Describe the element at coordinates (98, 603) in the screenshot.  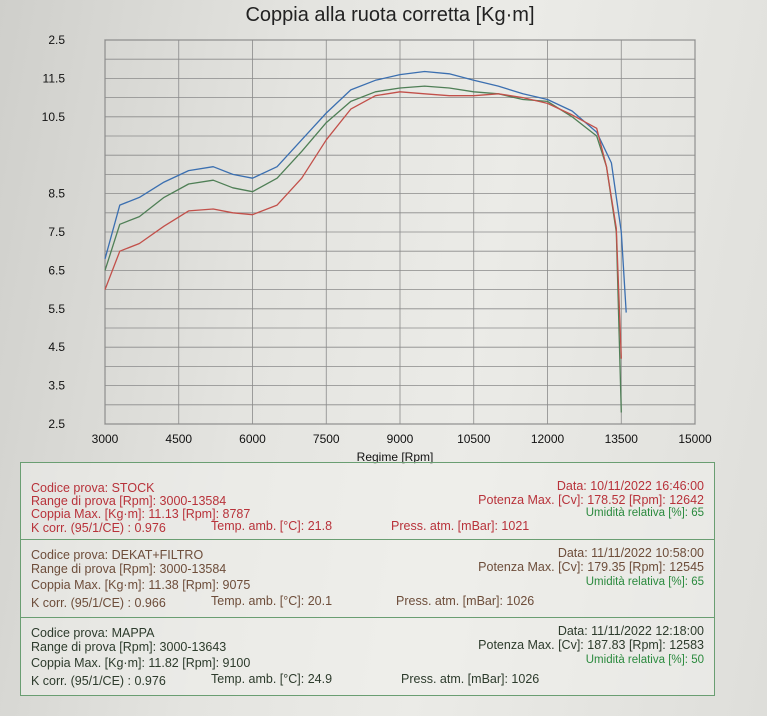
I see `panel-kcorr: K corr. (95/1/CE) : 0.966` at that location.